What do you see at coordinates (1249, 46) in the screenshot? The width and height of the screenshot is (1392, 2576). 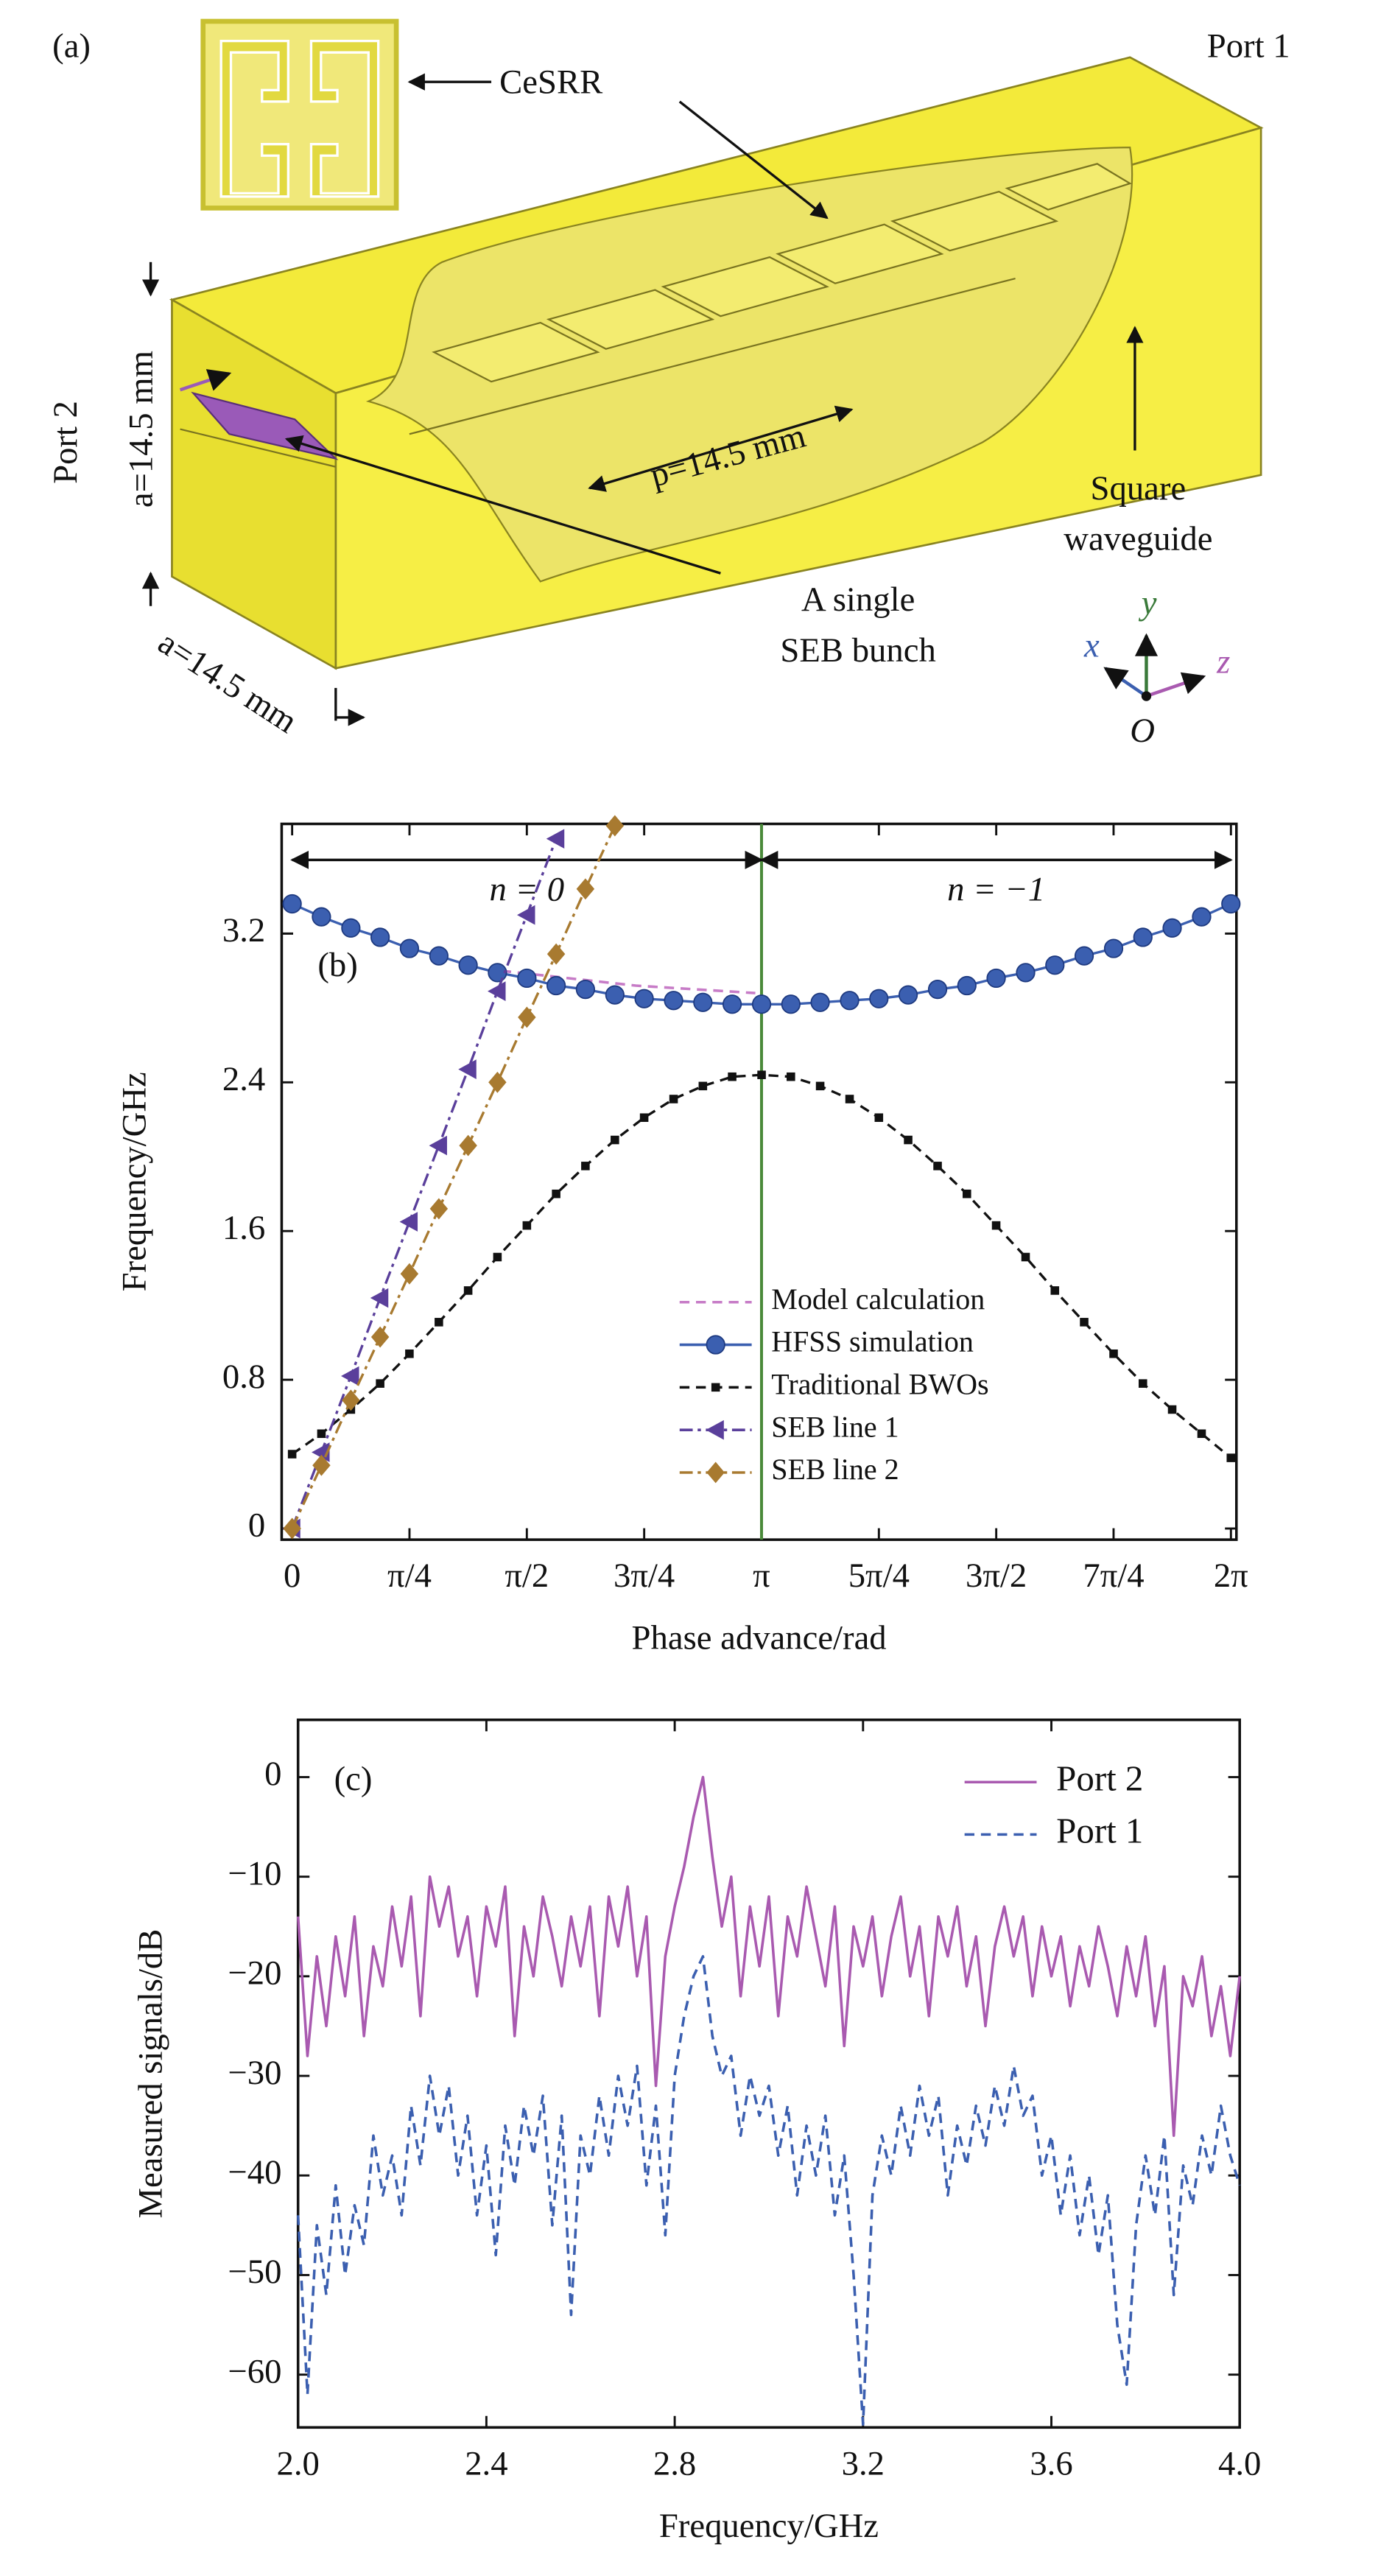 I see `port-label: Port 1` at bounding box center [1249, 46].